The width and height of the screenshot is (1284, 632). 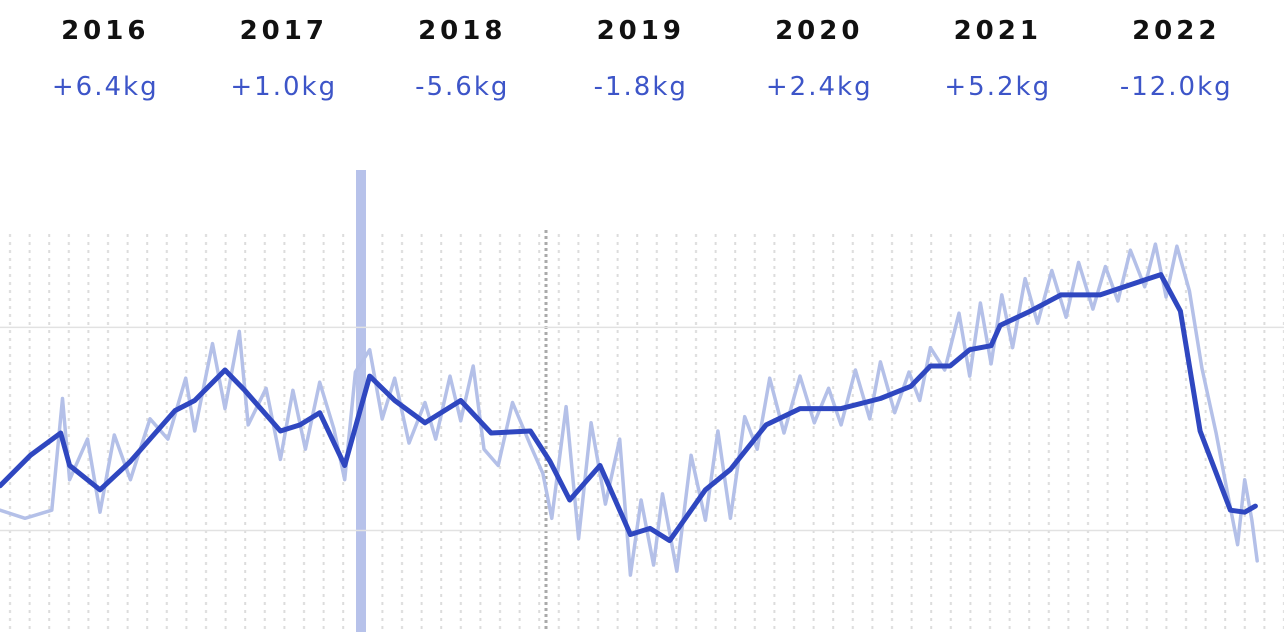 What do you see at coordinates (462, 87) in the screenshot?
I see `weight-change: -5.6kg` at bounding box center [462, 87].